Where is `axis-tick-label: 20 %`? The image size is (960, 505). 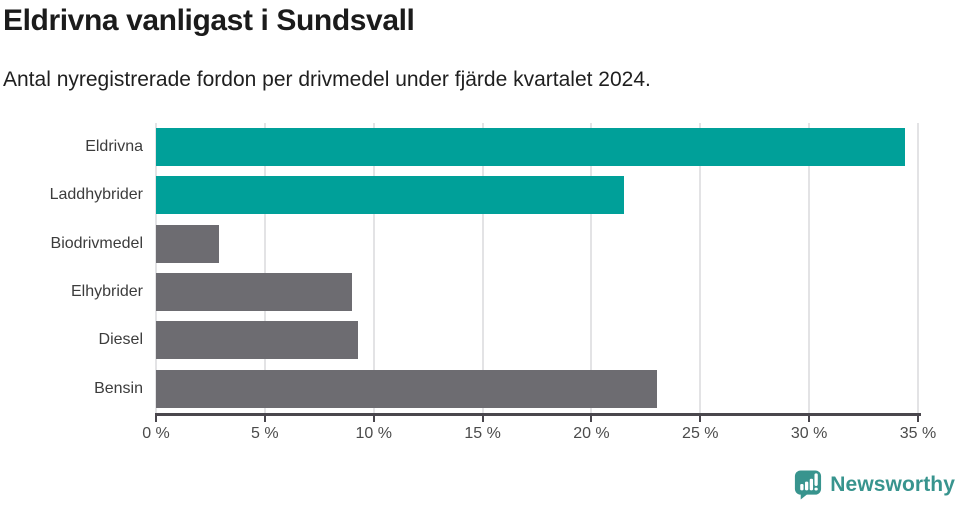
axis-tick-label: 20 % is located at coordinates (591, 433).